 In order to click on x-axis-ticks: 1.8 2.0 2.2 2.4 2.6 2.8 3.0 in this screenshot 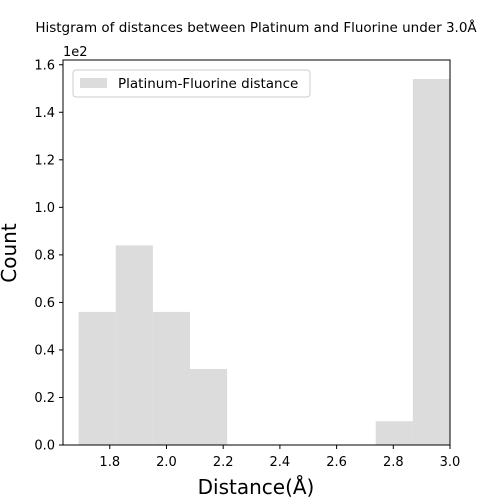, I will do `click(279, 457)`.